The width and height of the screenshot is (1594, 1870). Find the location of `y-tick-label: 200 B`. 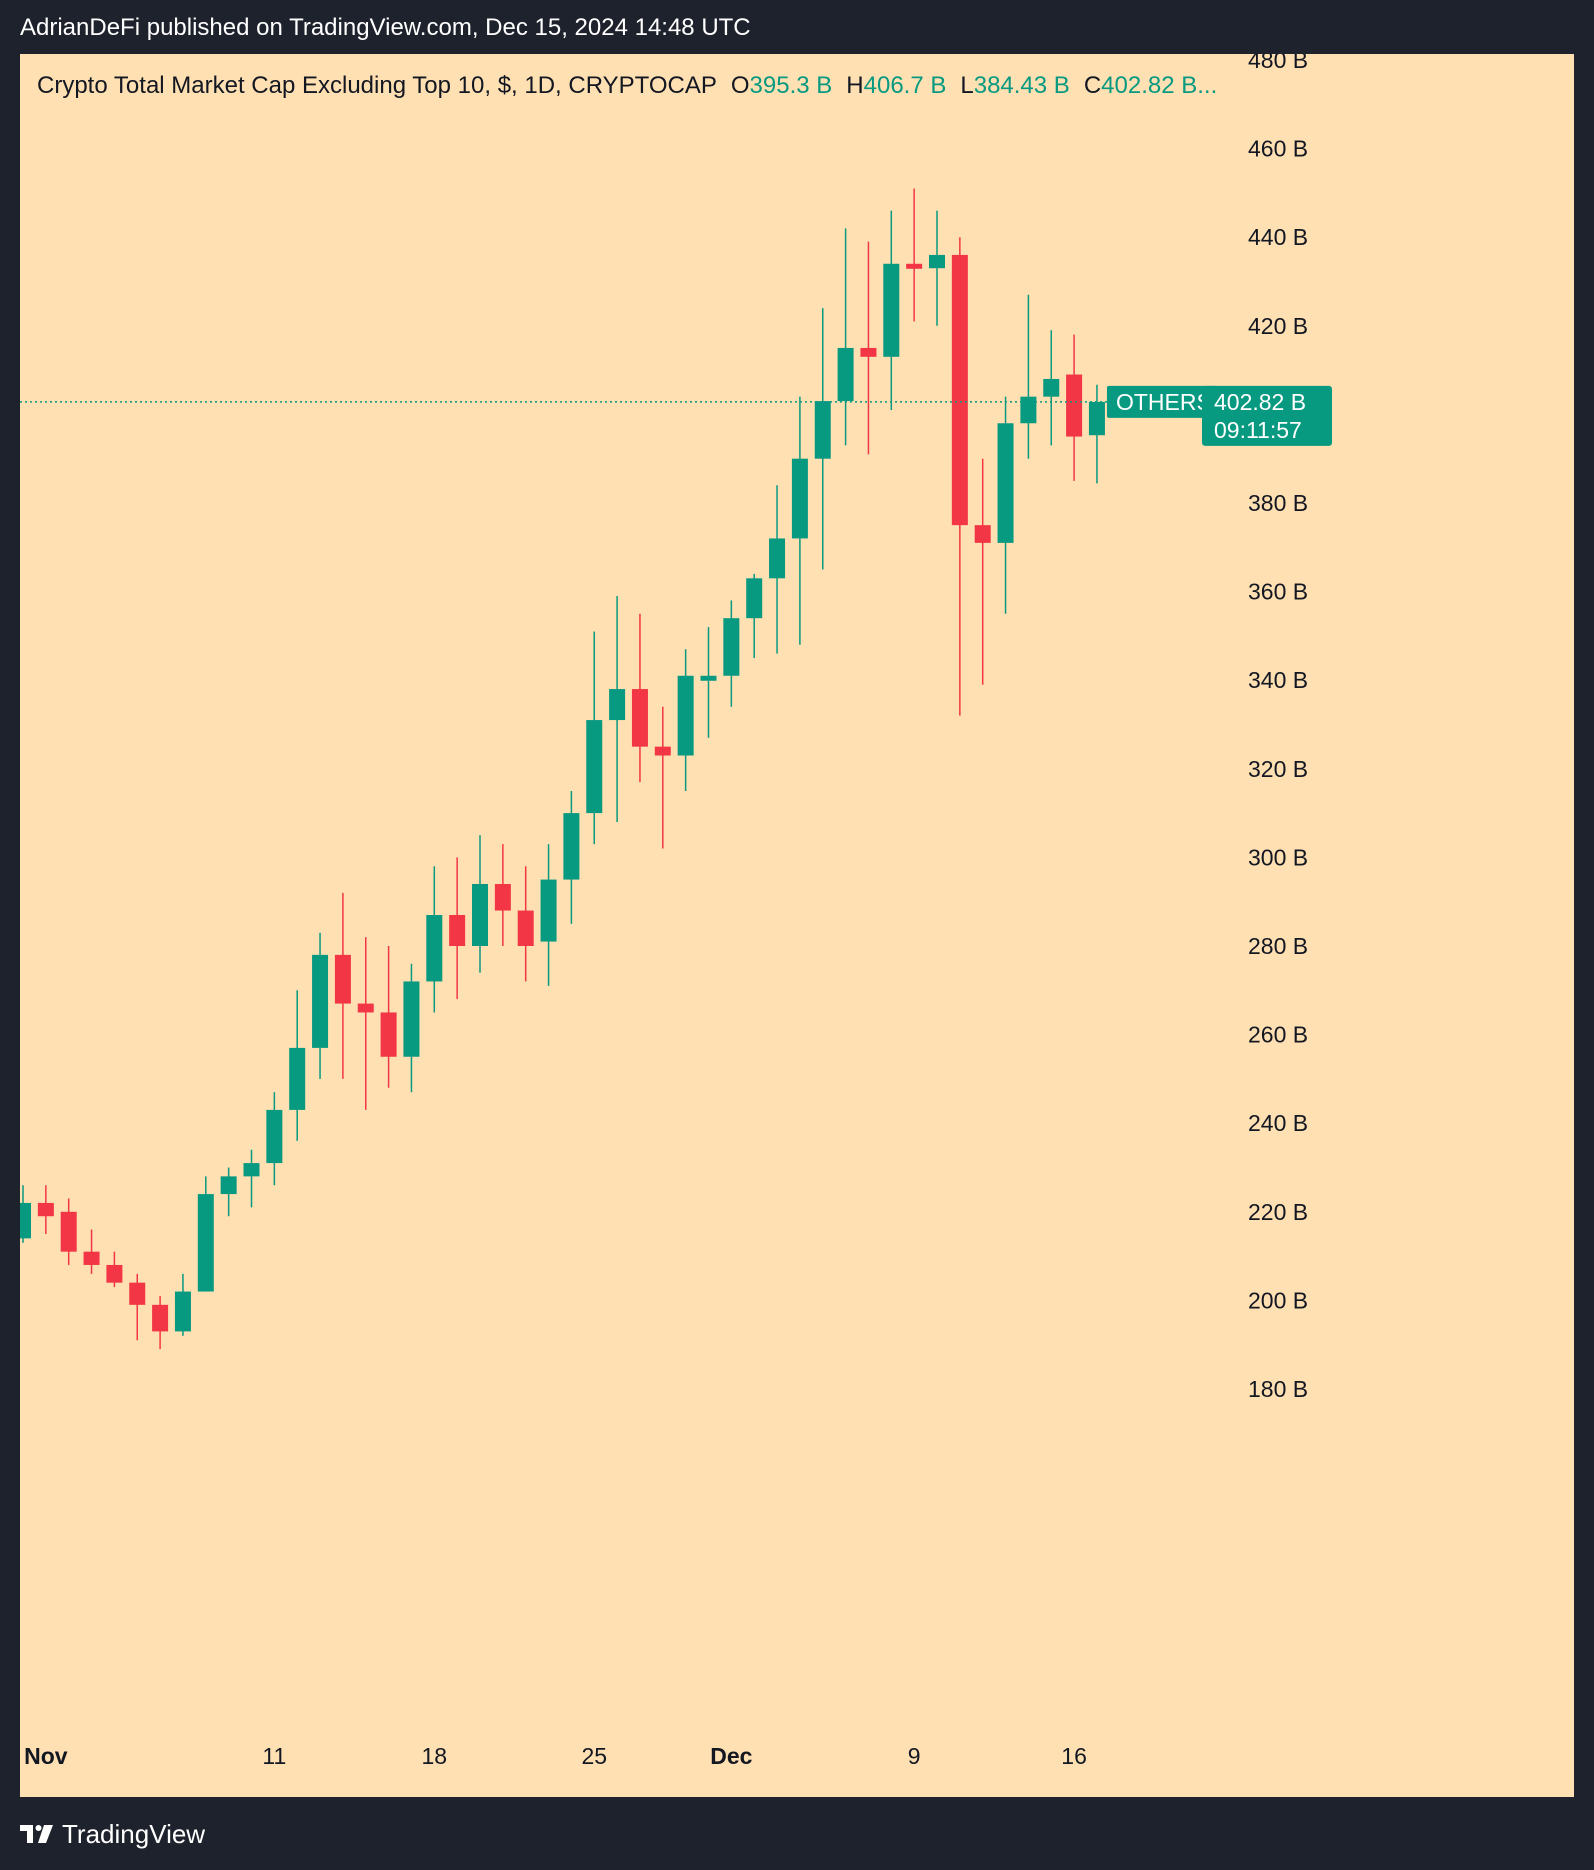

y-tick-label: 200 B is located at coordinates (1278, 1300).